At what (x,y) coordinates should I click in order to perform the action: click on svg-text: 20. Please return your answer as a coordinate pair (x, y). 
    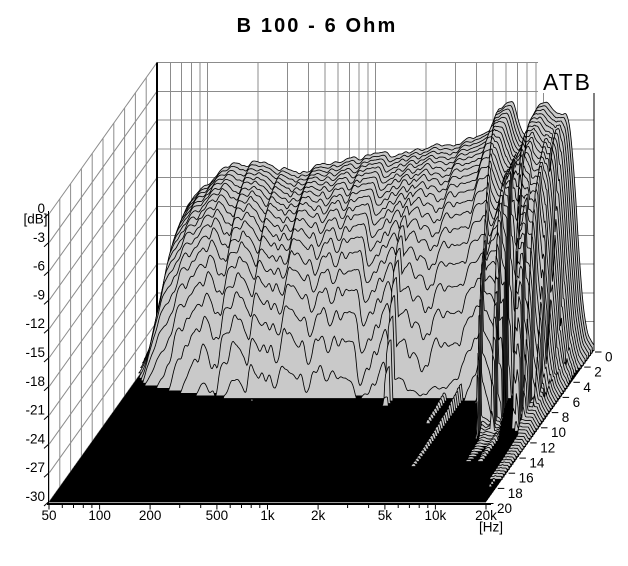
    Looking at the image, I should click on (504, 508).